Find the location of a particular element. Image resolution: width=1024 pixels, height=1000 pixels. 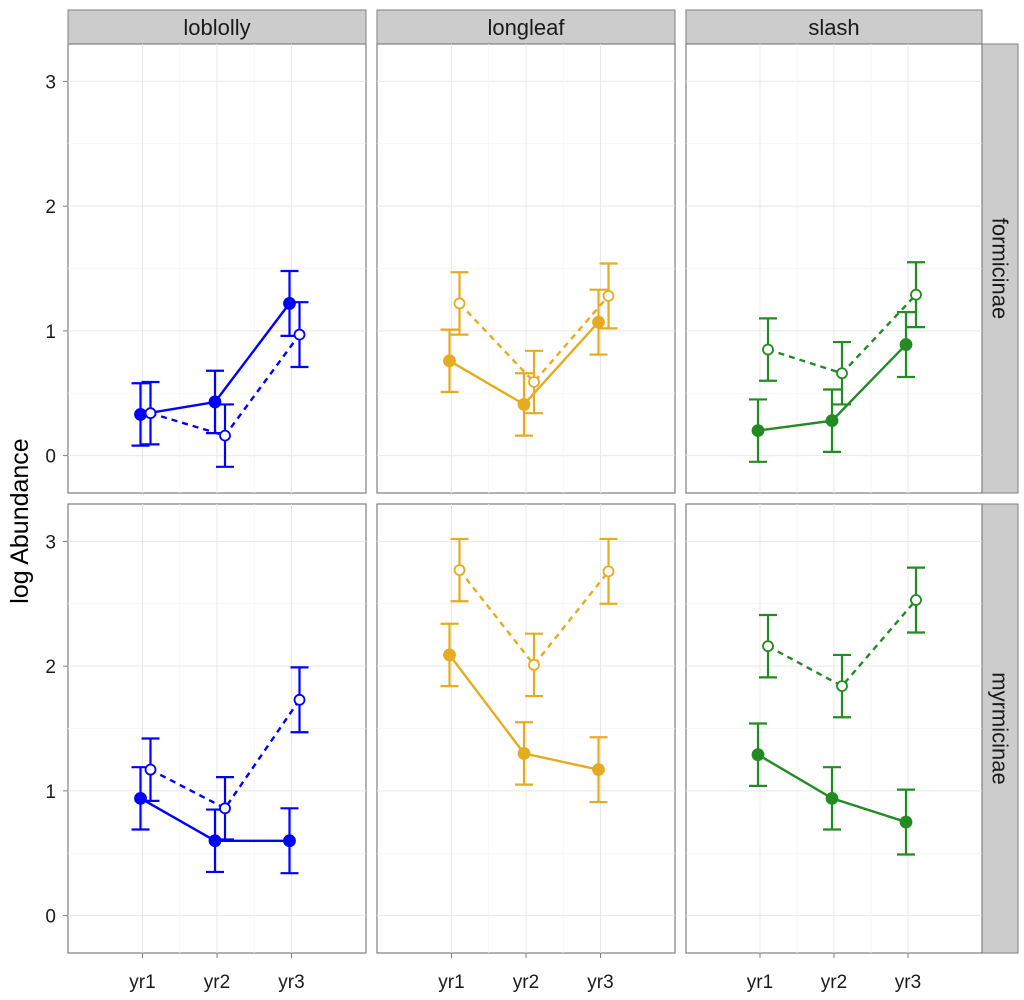

strip-slash is located at coordinates (834, 27).